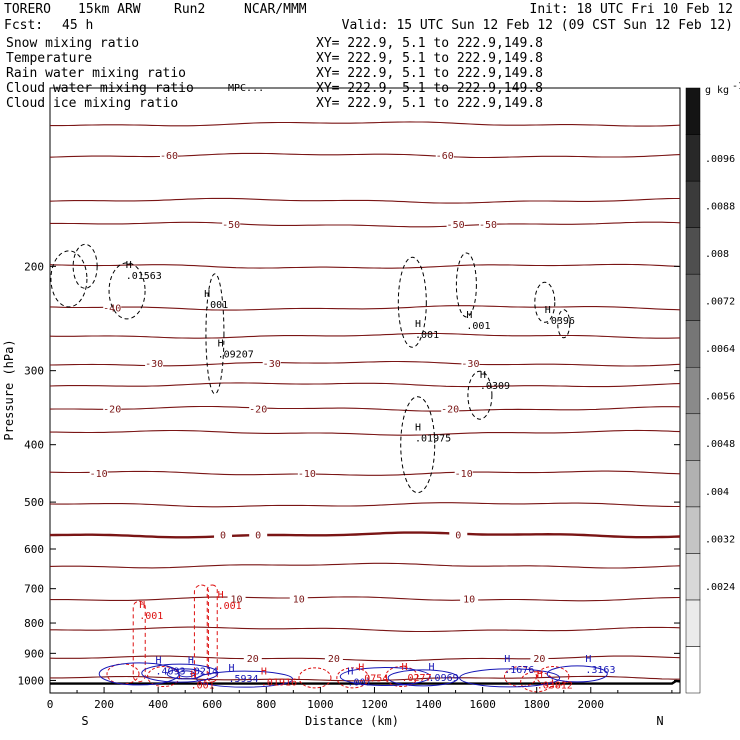 Image resolution: width=740 pixels, height=740 pixels. What do you see at coordinates (275, 9) in the screenshot?
I see `org-name: NCAR/MMM` at bounding box center [275, 9].